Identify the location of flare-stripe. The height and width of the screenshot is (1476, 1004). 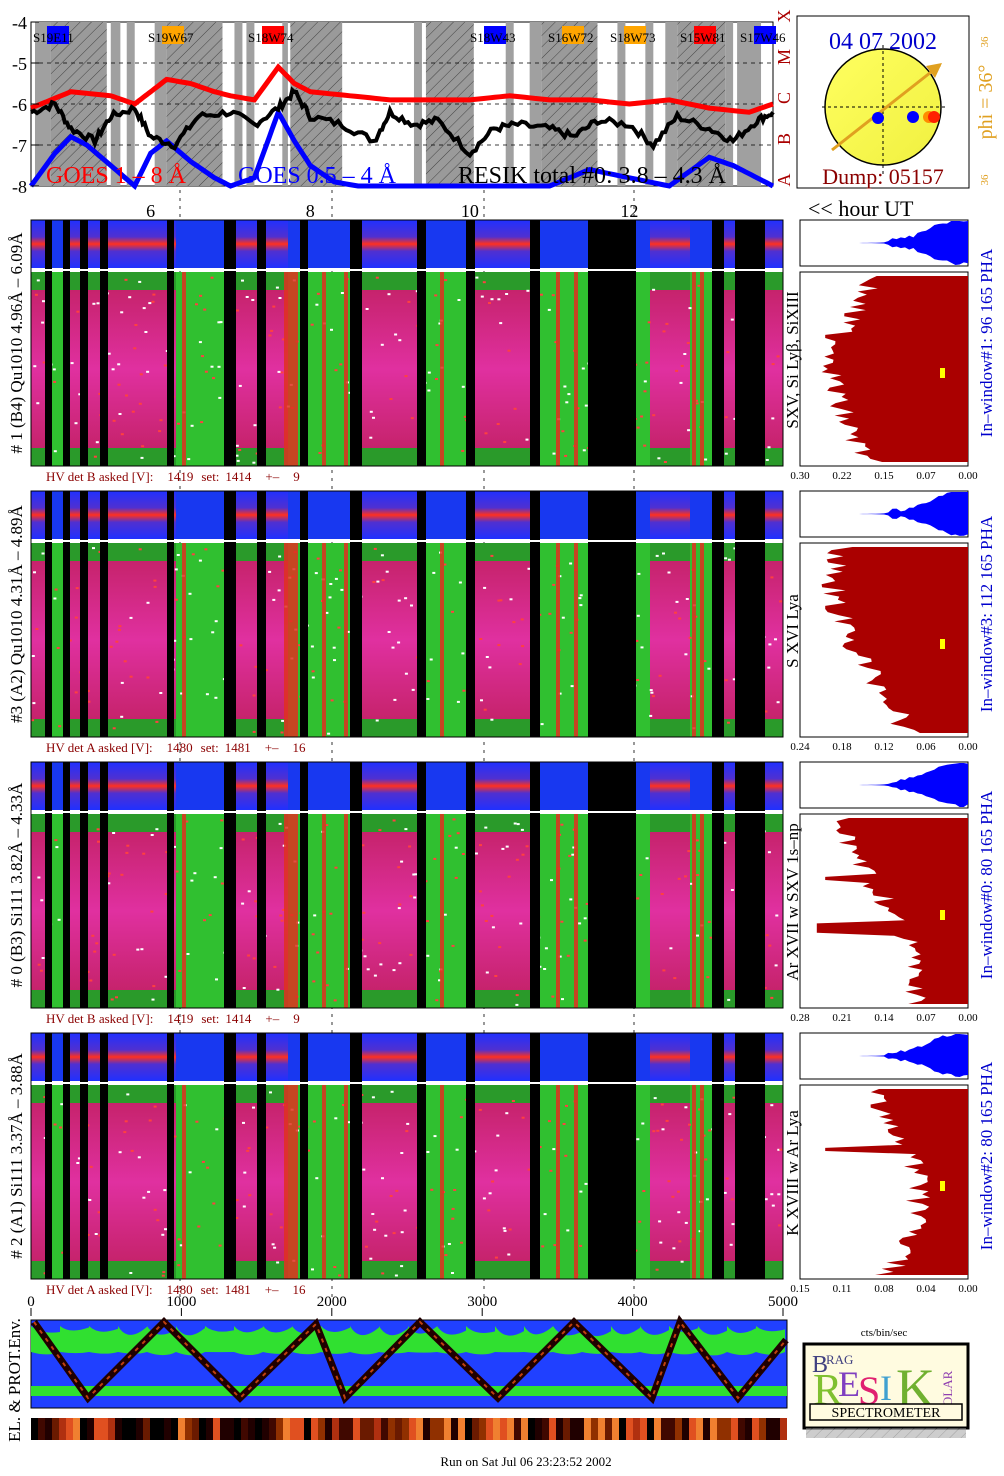
(694, 640).